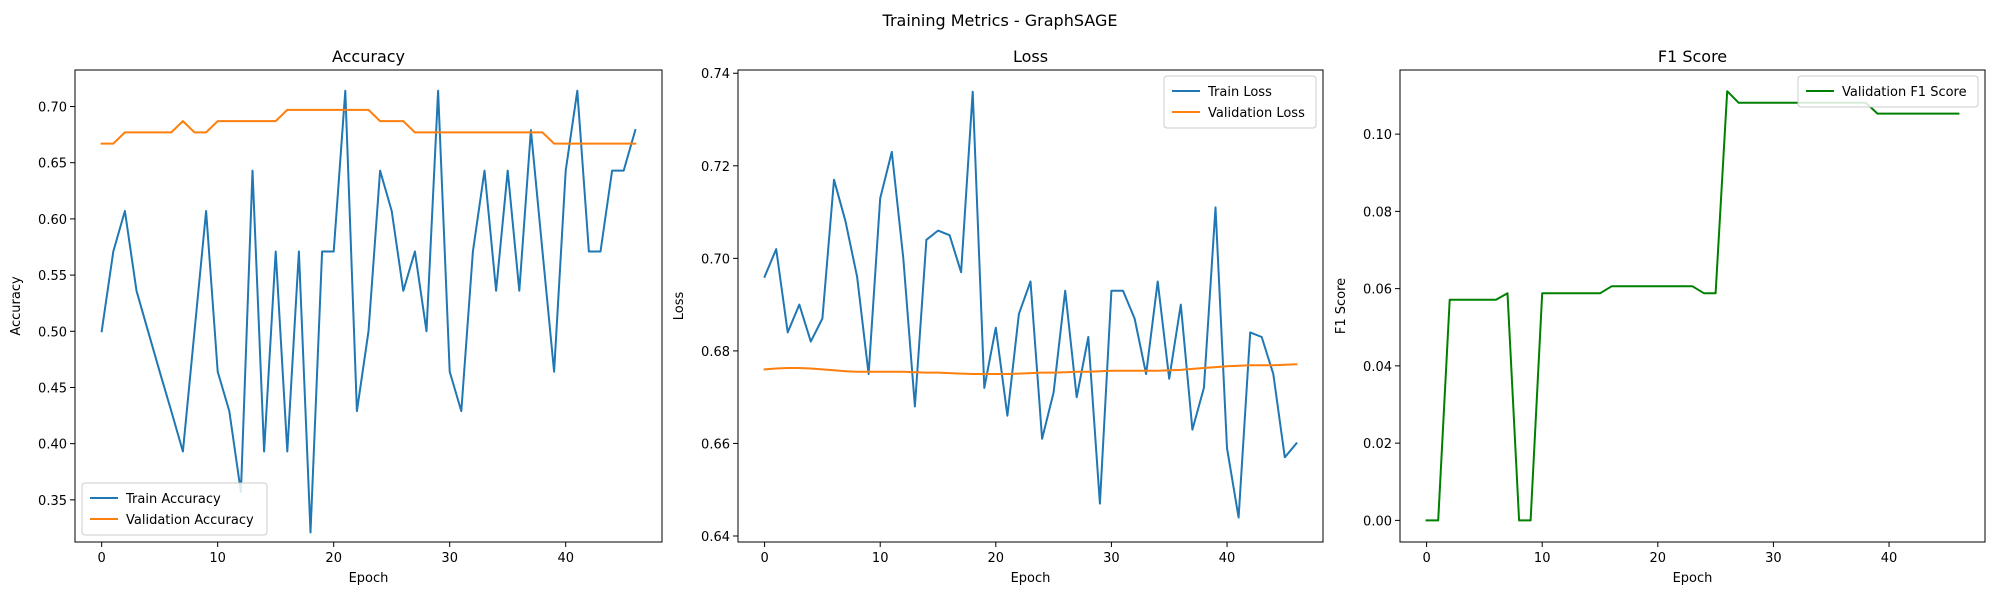  Describe the element at coordinates (52, 501) in the screenshot. I see `y-tick-label: 0.35` at that location.